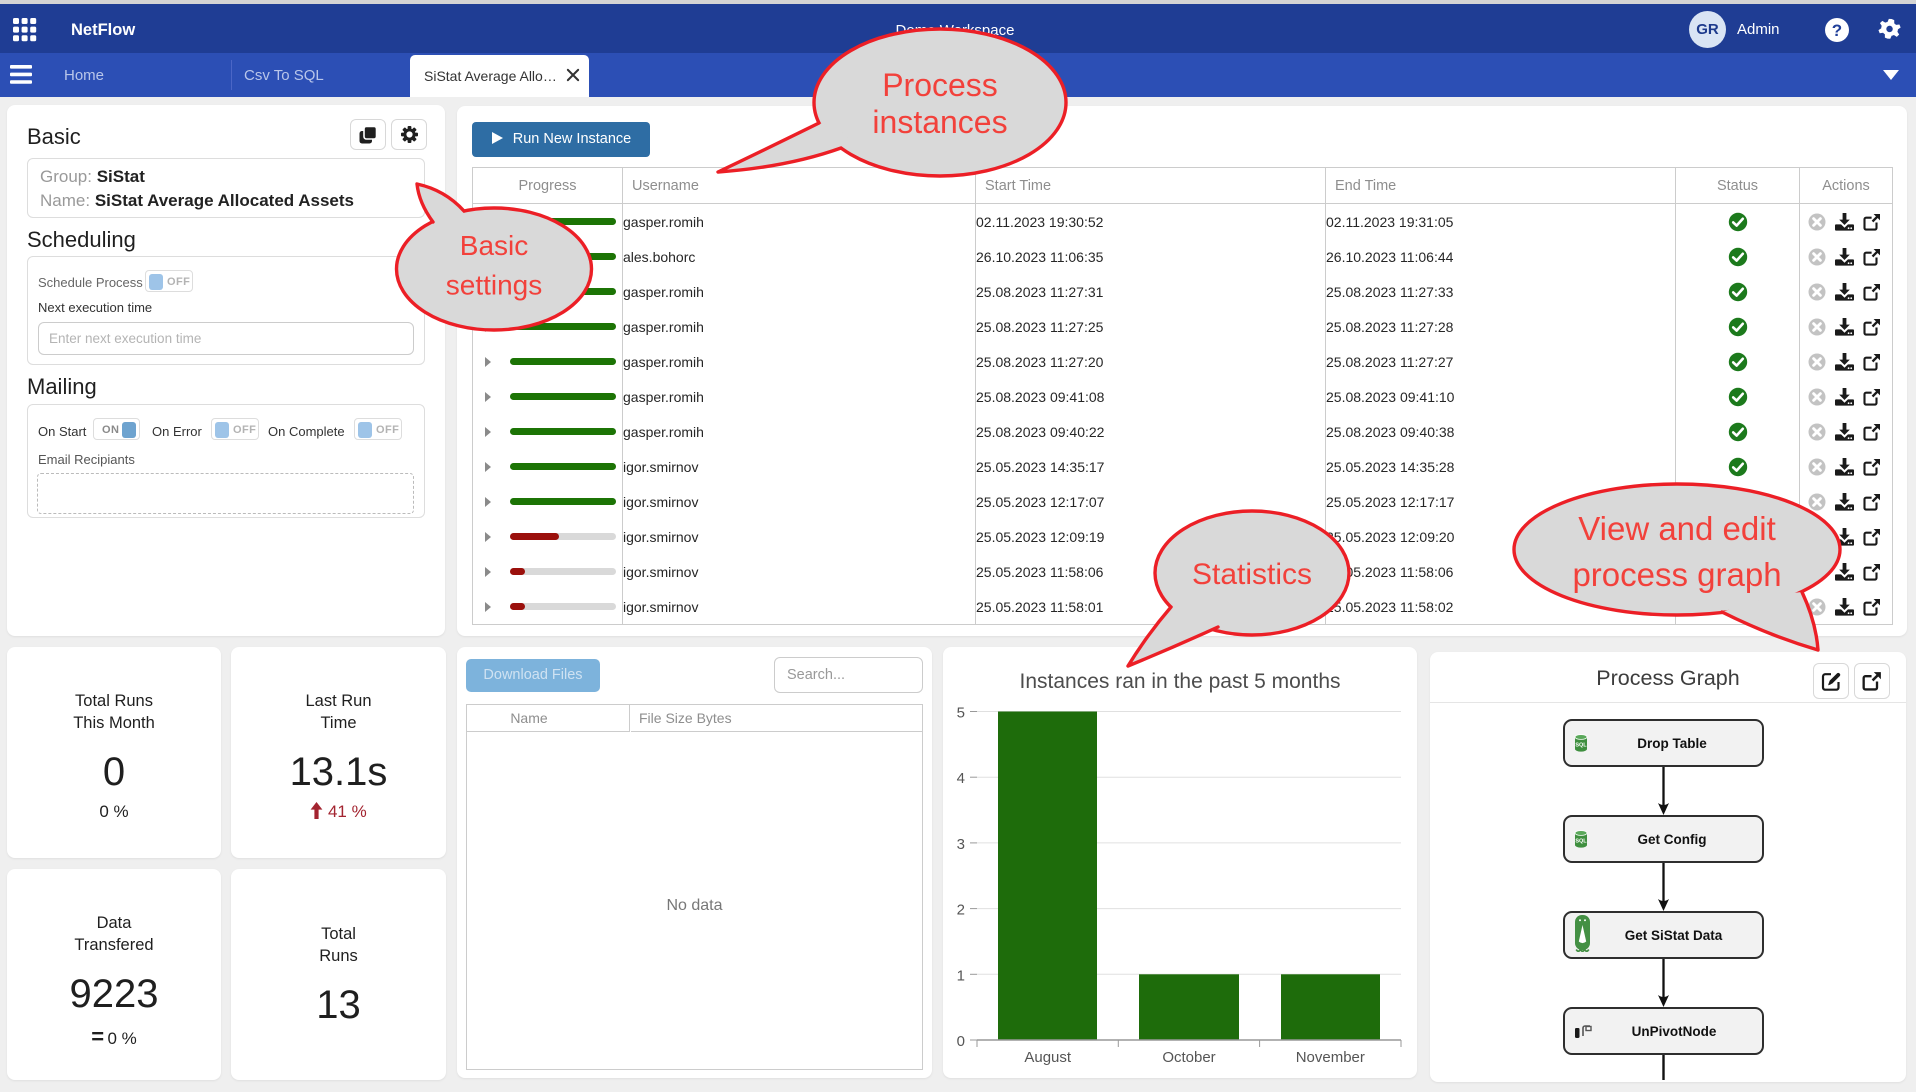 This screenshot has width=1916, height=1092. What do you see at coordinates (961, 975) in the screenshot?
I see `svg-text: 1` at bounding box center [961, 975].